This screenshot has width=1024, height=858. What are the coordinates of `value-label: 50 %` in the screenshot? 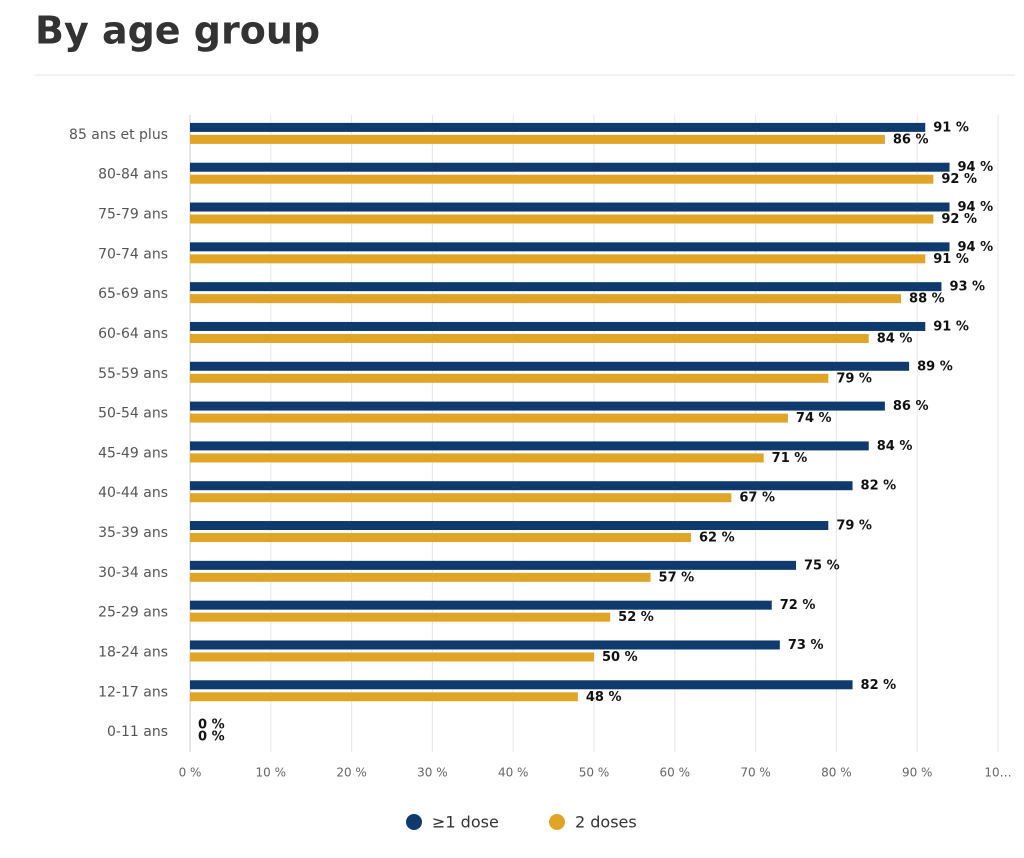 It's located at (620, 657).